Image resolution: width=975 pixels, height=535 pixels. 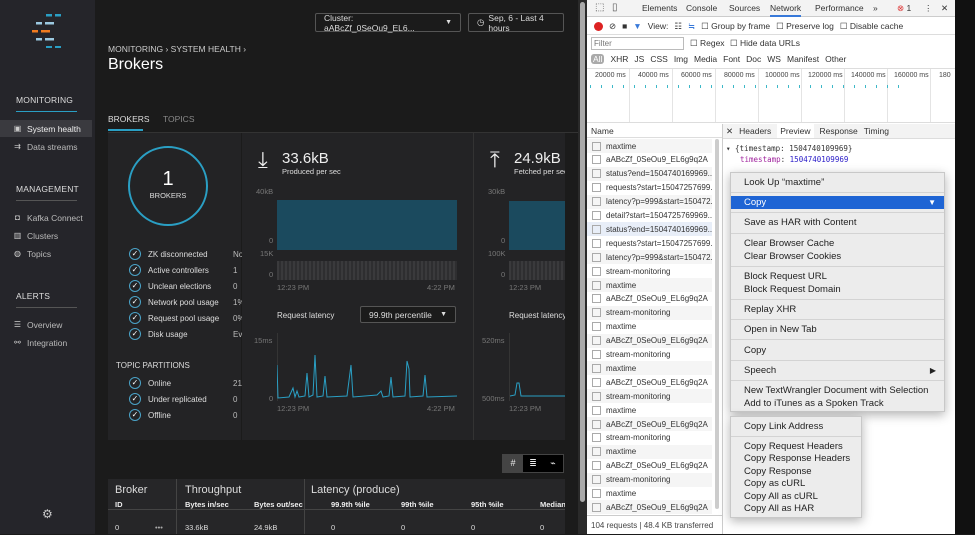 What do you see at coordinates (388, 23) in the screenshot?
I see `cluster-select: Cluster: aABcZf_0SeOu9_EL6... ▼` at bounding box center [388, 23].